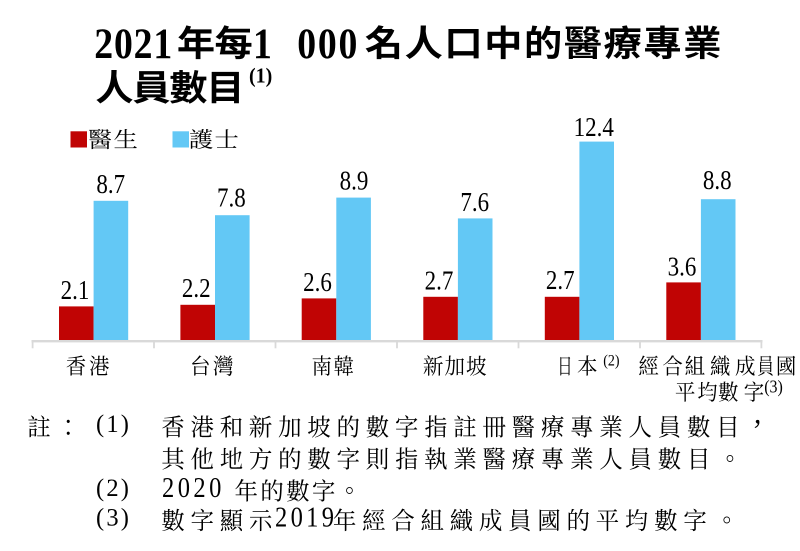 The height and width of the screenshot is (551, 800). Describe the element at coordinates (474, 202) in the screenshot. I see `svg-text: 7.6` at that location.